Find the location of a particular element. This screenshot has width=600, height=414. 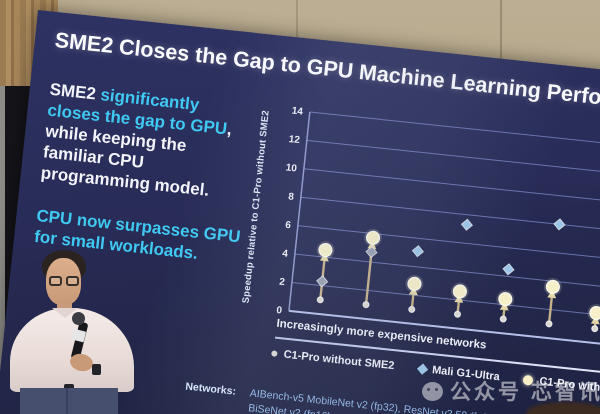

dot-legend-glyph is located at coordinates (275, 353).